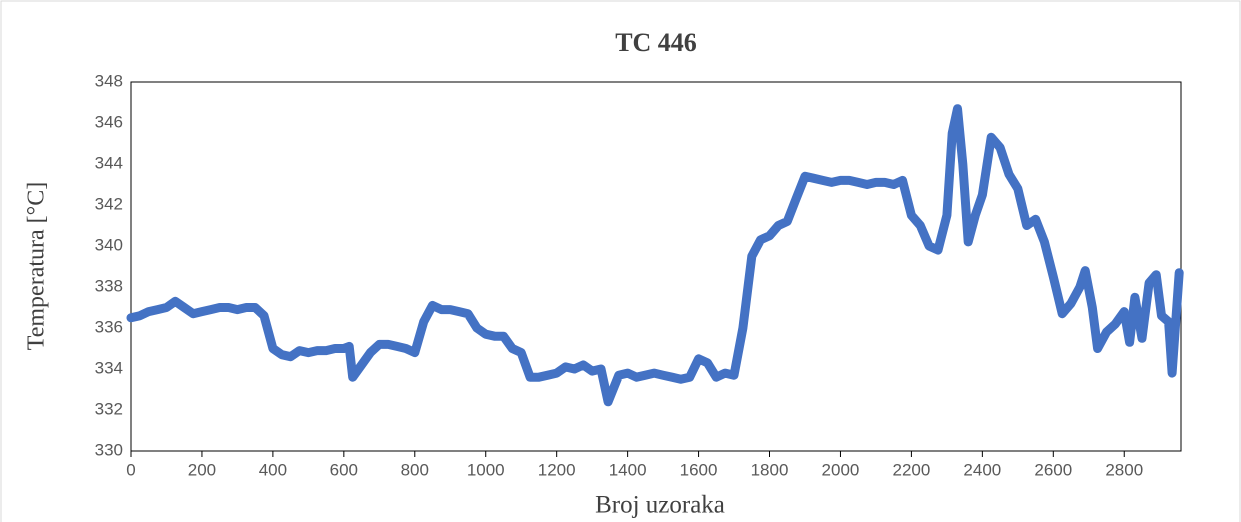 The height and width of the screenshot is (522, 1241). What do you see at coordinates (109, 80) in the screenshot?
I see `y-tick-label: 348` at bounding box center [109, 80].